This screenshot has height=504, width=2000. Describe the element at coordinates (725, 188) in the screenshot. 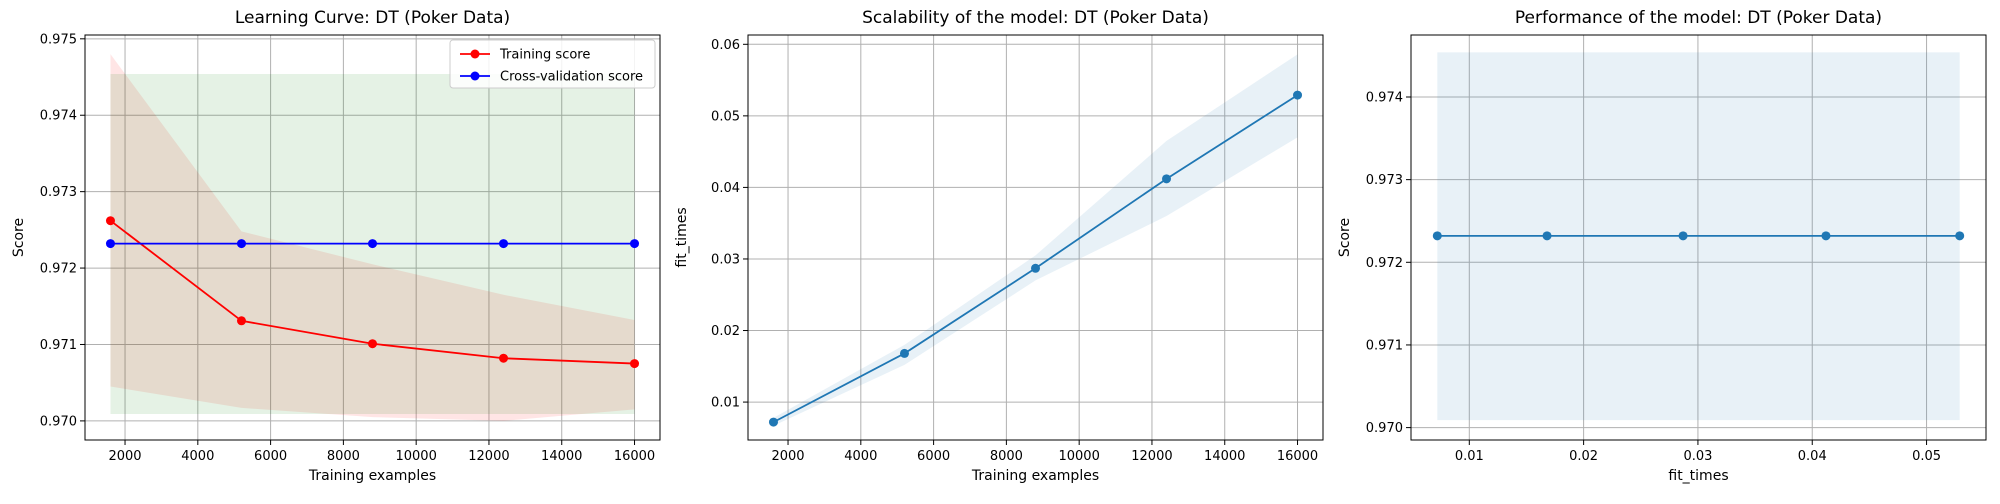

I see `y-tick-label: 0.04` at that location.